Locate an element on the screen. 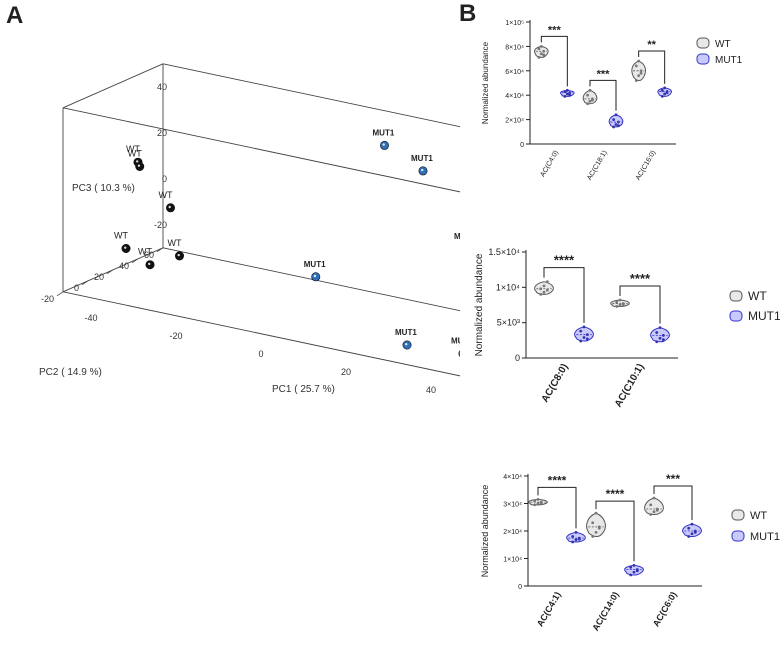 The width and height of the screenshot is (782, 657). pca2-axis-label: PC2 ( 14.9 %) is located at coordinates (70, 372).